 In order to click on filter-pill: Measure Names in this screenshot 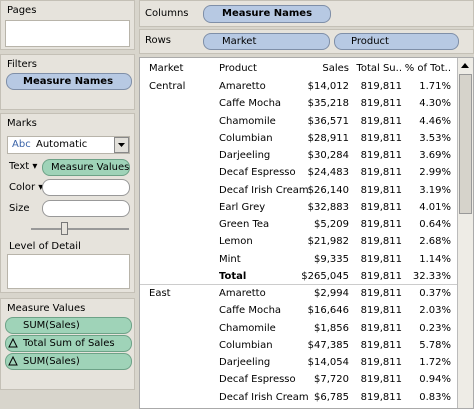, I will do `click(69, 81)`.